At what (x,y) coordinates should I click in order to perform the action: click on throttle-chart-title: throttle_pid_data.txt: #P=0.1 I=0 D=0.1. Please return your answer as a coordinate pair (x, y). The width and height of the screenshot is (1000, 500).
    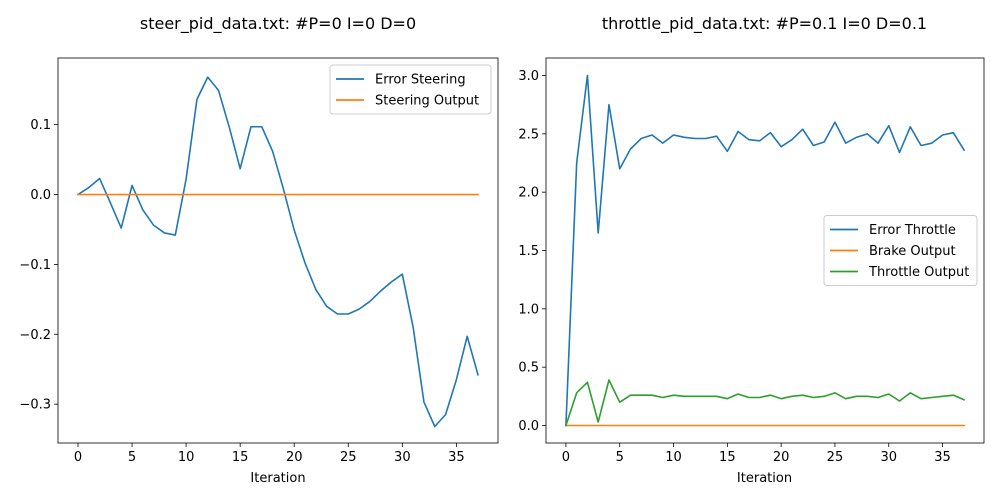
    Looking at the image, I should click on (764, 24).